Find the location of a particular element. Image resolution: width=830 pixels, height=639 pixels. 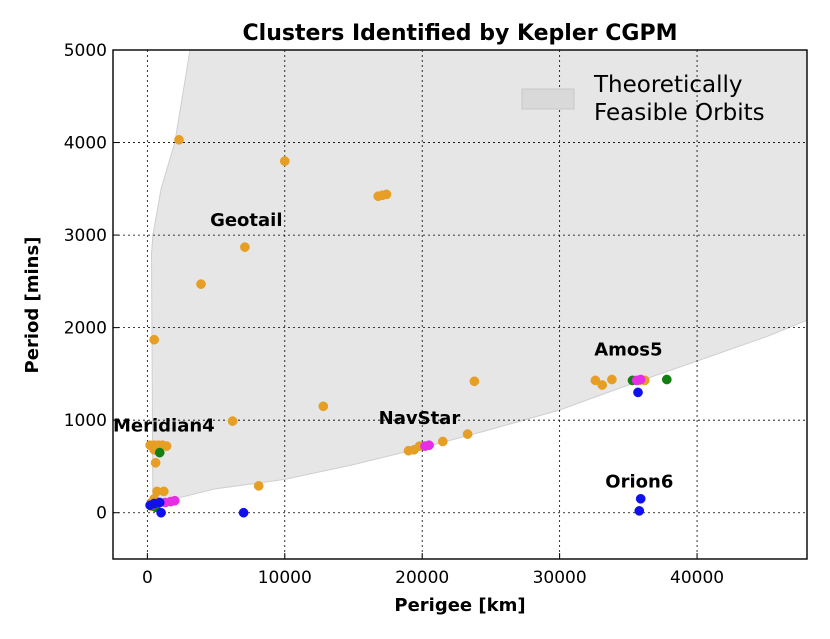

x-tick-label: 0 is located at coordinates (147, 578).